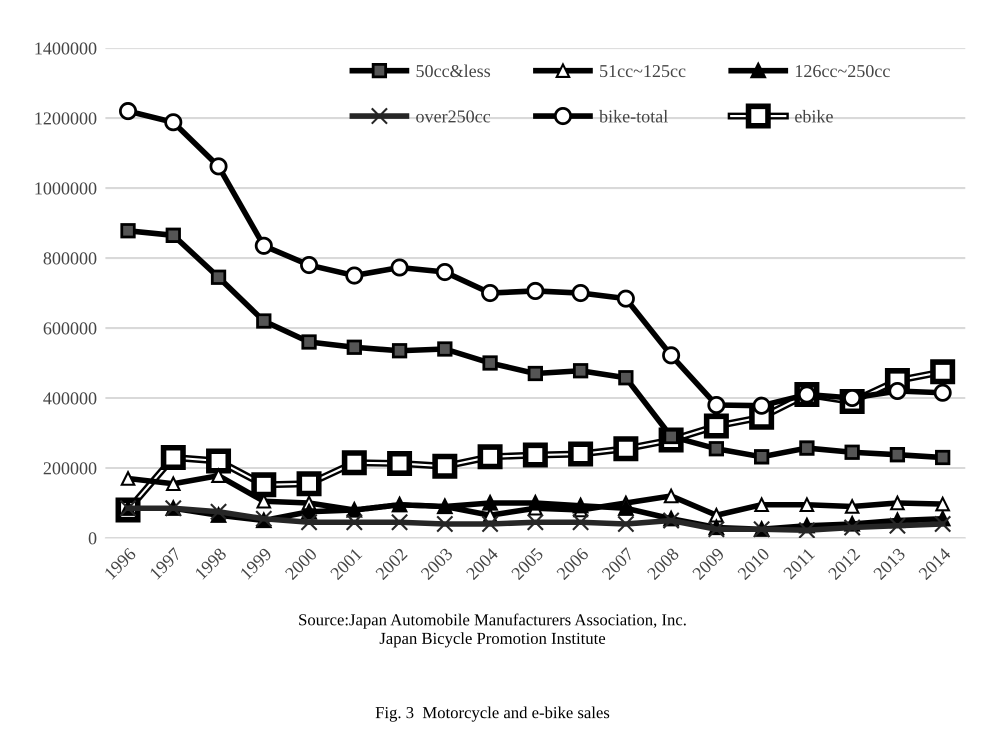  Describe the element at coordinates (70, 328) in the screenshot. I see `y-tick-label: 600000` at that location.